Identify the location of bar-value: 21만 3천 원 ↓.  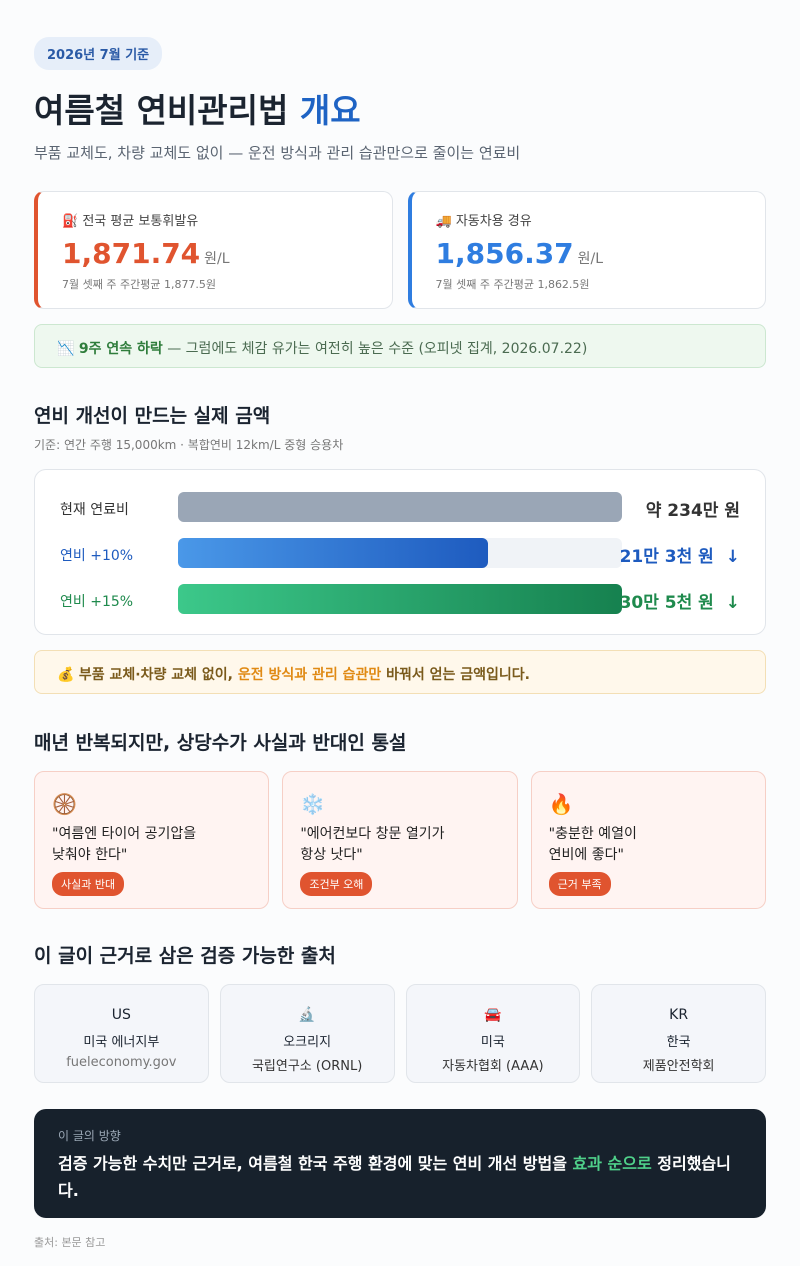
(680, 554).